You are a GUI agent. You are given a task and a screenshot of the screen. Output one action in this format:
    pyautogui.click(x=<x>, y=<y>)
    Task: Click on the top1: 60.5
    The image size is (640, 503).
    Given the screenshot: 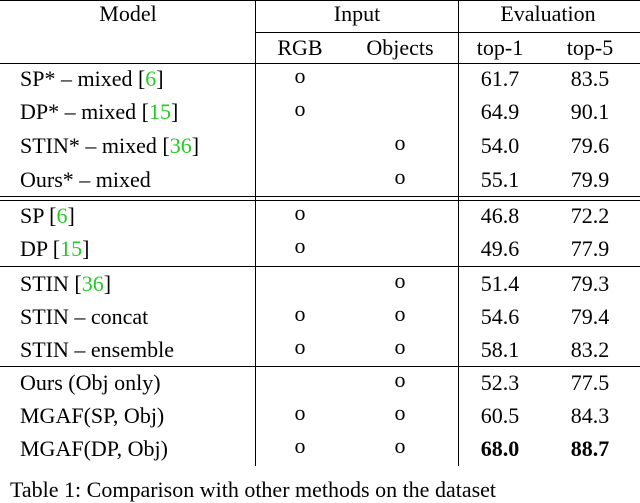 What is the action you would take?
    pyautogui.click(x=500, y=415)
    